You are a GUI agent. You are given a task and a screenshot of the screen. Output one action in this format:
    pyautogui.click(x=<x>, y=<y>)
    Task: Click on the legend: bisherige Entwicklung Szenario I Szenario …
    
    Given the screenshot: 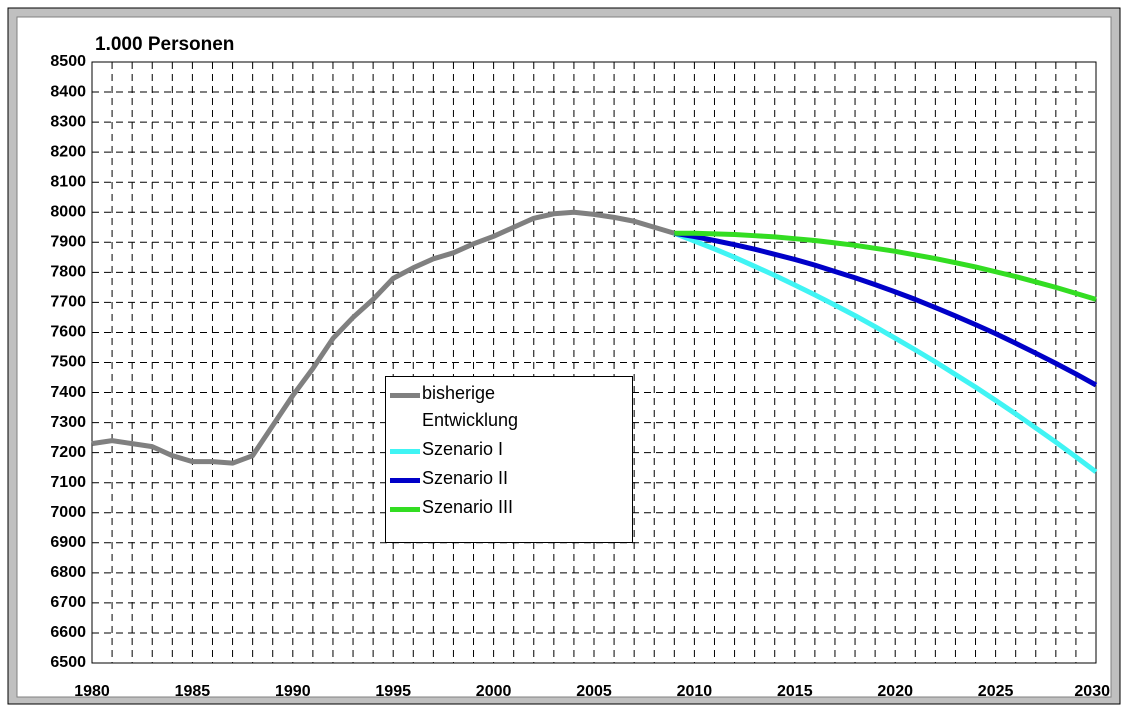 What is the action you would take?
    pyautogui.click(x=509, y=459)
    